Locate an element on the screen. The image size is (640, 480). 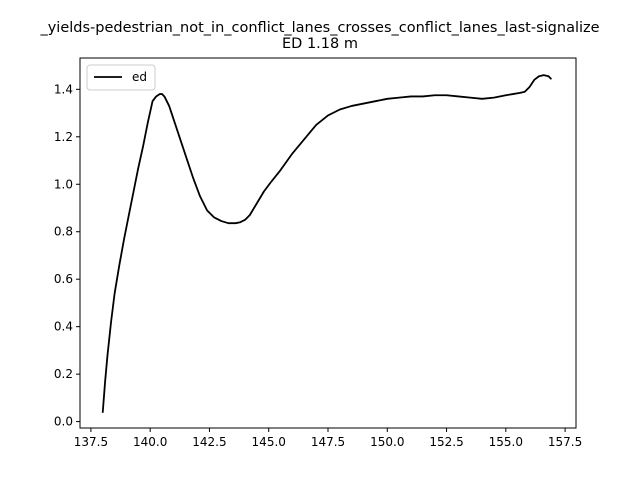
x-tick-label: 157.5 is located at coordinates (565, 442).